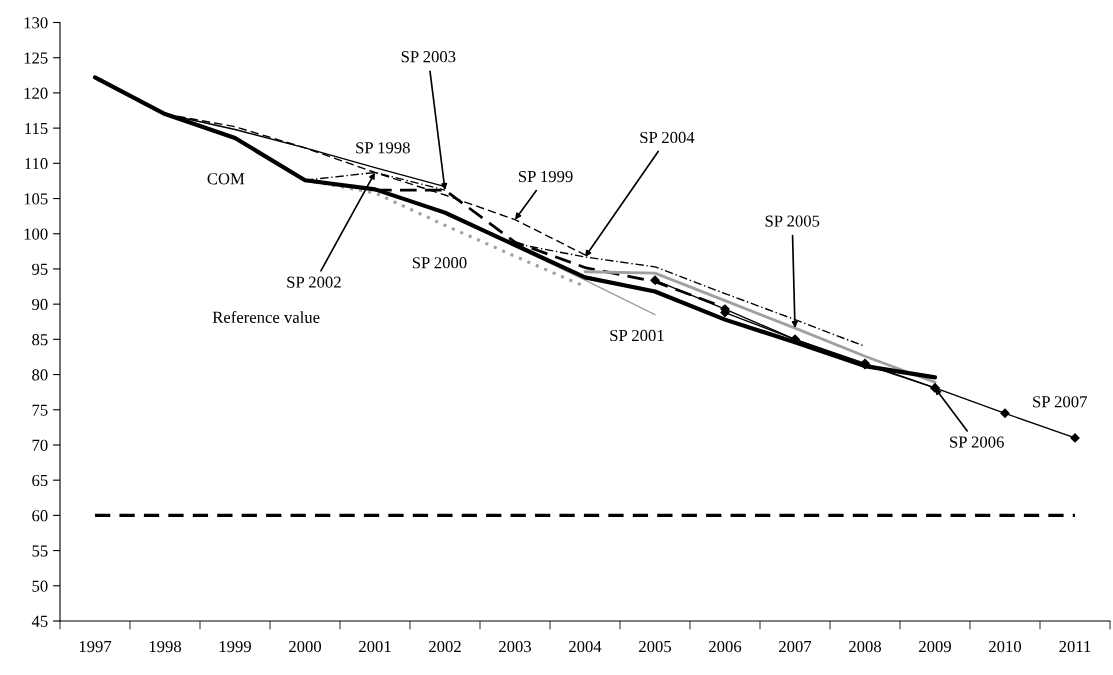 This screenshot has height=675, width=1113. What do you see at coordinates (39, 621) in the screenshot?
I see `y-tick-label: 45` at bounding box center [39, 621].